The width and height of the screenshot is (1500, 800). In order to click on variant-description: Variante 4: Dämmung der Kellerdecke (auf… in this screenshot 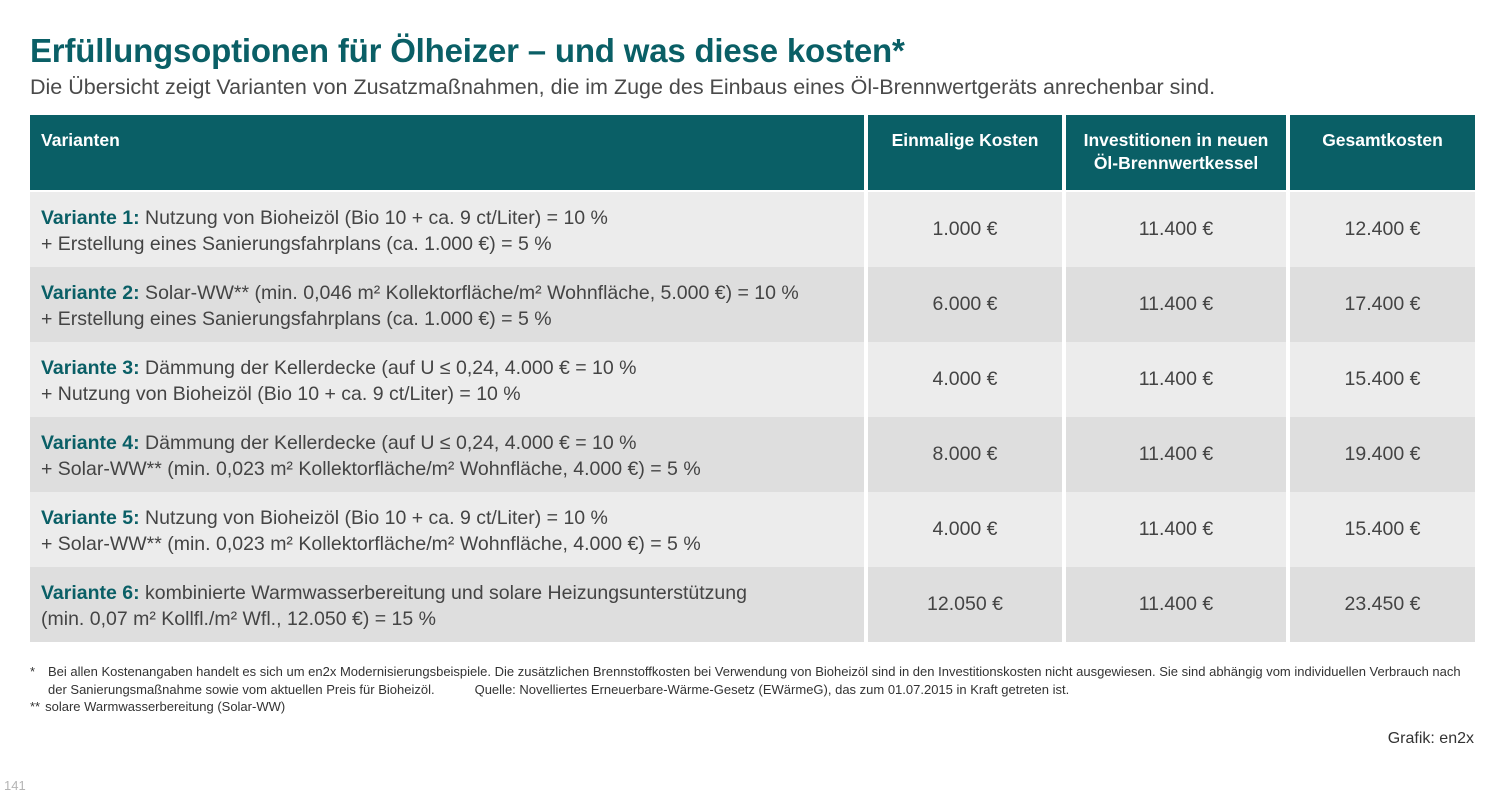, I will do `click(447, 454)`.